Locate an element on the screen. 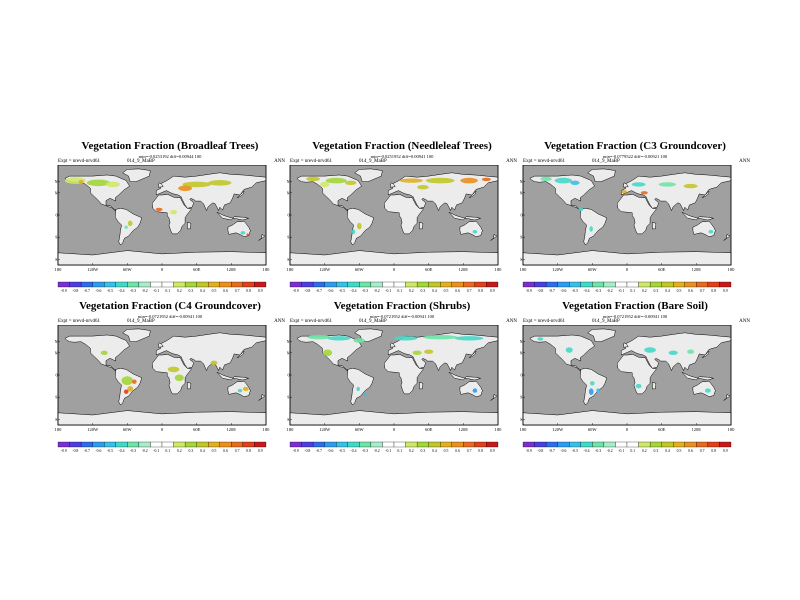  landmass-greenland is located at coordinates (601, 175).